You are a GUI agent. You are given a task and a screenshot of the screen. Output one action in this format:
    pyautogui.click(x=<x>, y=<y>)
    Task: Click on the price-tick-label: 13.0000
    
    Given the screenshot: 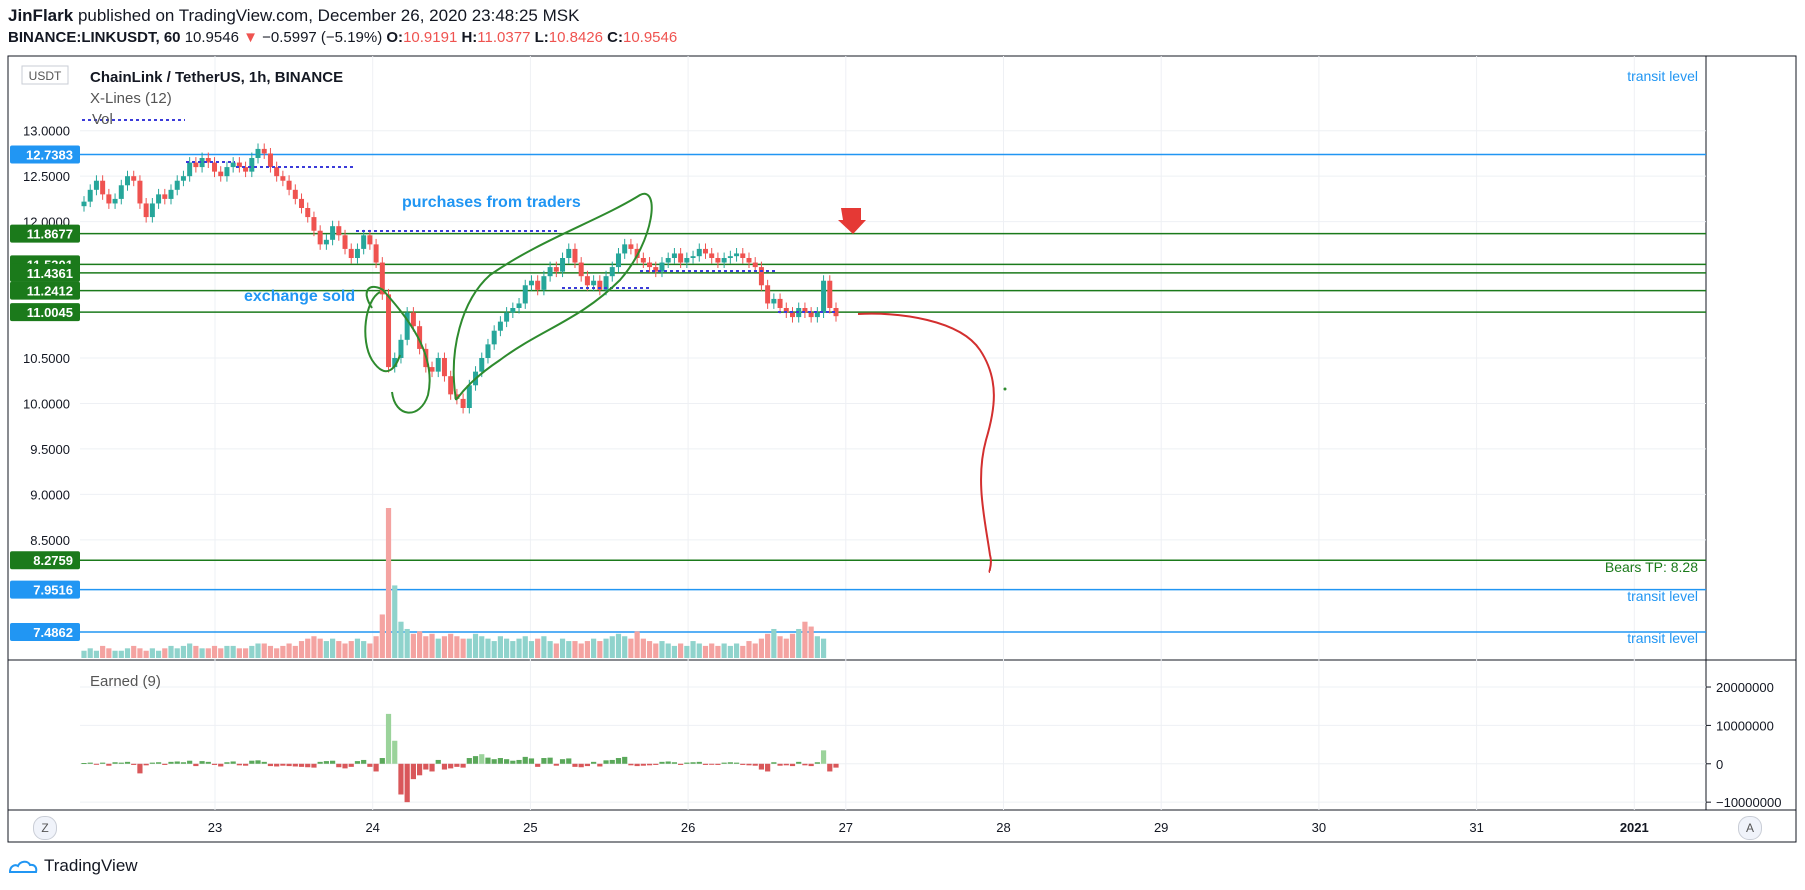 What is the action you would take?
    pyautogui.click(x=46, y=131)
    